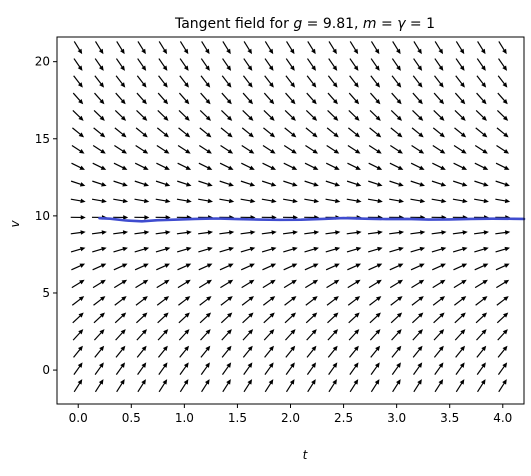 This screenshot has width=531, height=476. What do you see at coordinates (343, 418) in the screenshot?
I see `x-tick-label: 2.5` at bounding box center [343, 418].